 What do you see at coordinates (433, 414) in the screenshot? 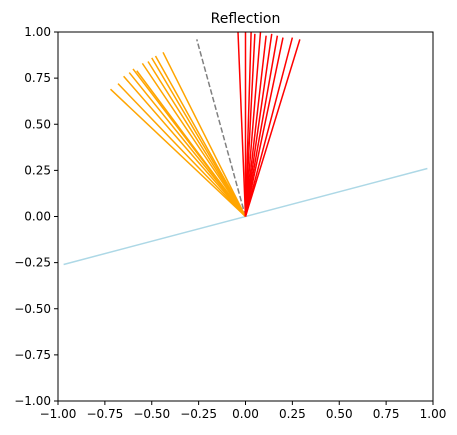
I see `x-tick-label: 1.00` at bounding box center [433, 414].